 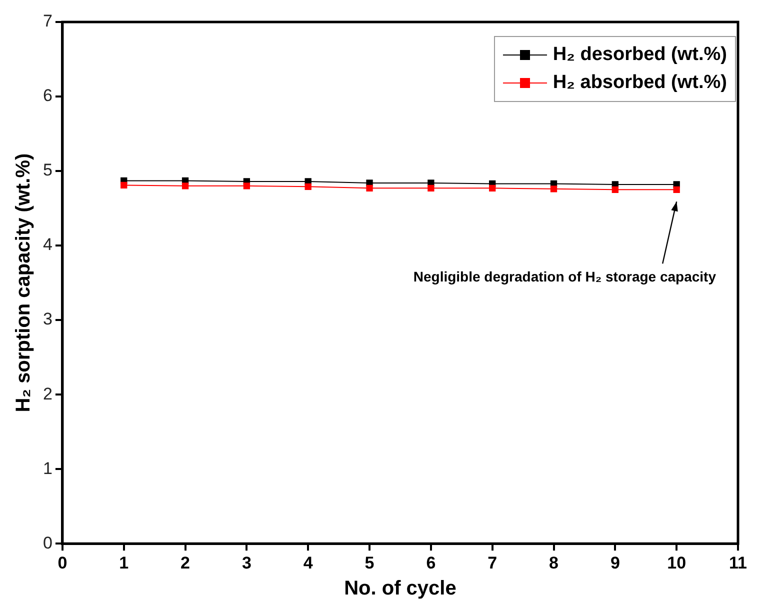 I want to click on y-tick-label: 4, so click(x=47, y=244).